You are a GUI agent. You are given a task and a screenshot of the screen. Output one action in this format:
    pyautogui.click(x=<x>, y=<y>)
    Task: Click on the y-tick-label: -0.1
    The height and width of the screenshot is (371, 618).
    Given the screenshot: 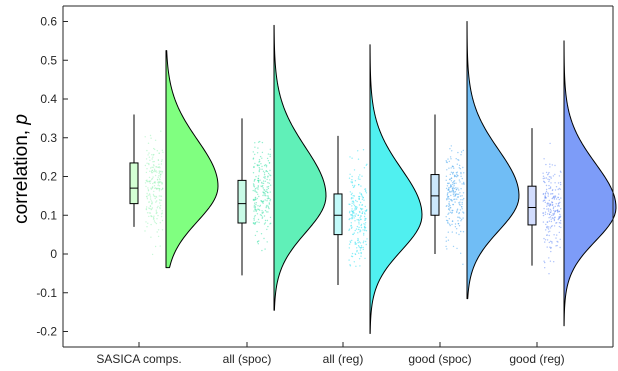 What is the action you would take?
    pyautogui.click(x=46, y=293)
    